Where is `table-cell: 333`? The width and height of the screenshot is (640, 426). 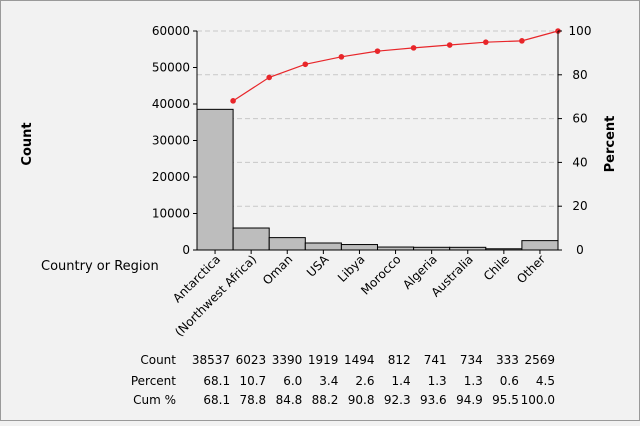
table-cell: 333 is located at coordinates (507, 360).